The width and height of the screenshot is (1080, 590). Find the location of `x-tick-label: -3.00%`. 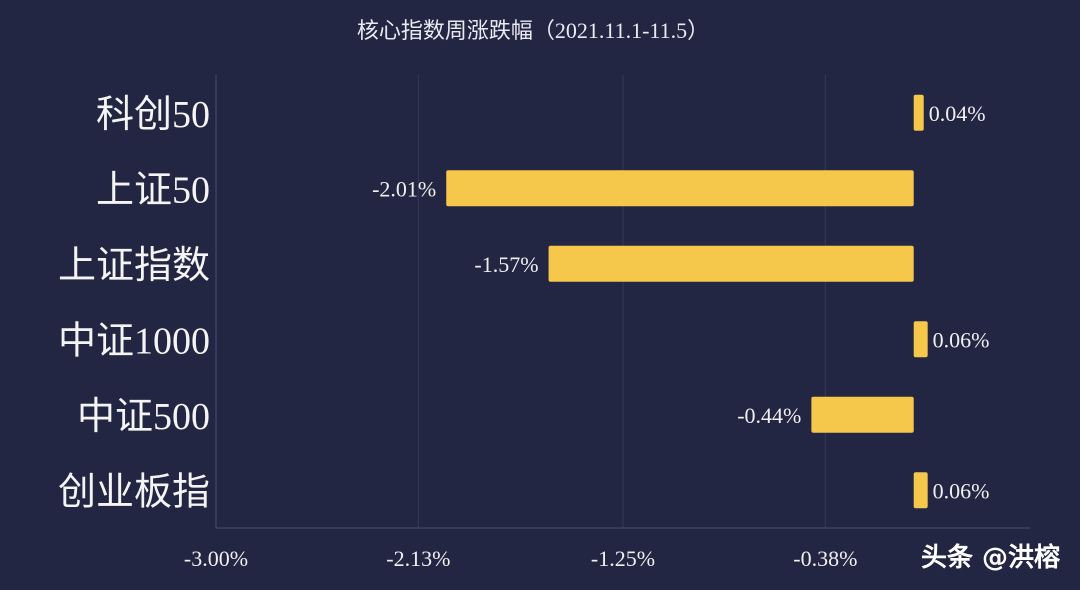

x-tick-label: -3.00% is located at coordinates (216, 558).